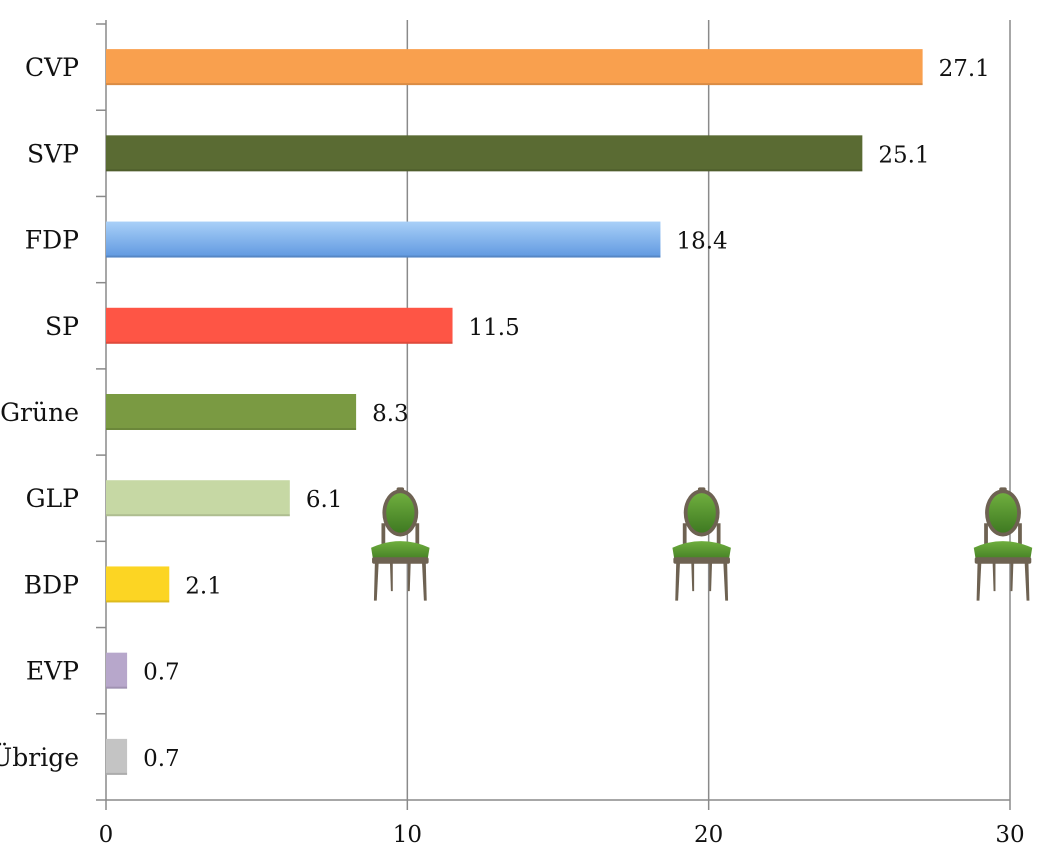 This screenshot has width=1038, height=860. What do you see at coordinates (51, 584) in the screenshot?
I see `category-label-bdp: BDP` at bounding box center [51, 584].